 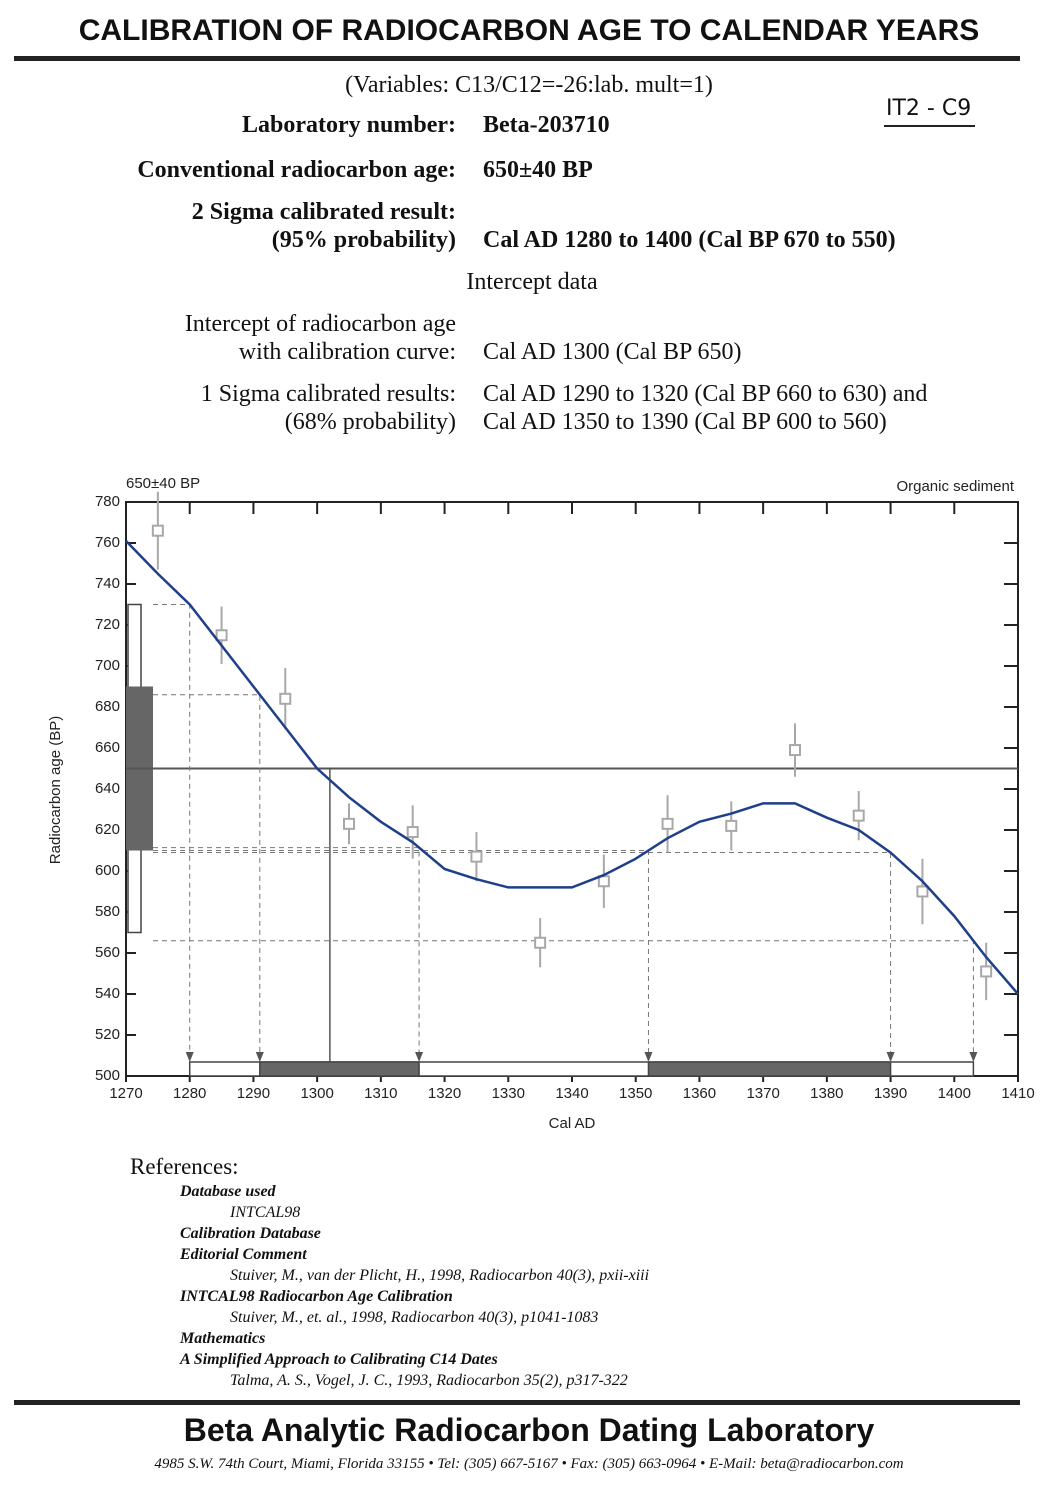 I want to click on y-tick-label: 740, so click(x=107, y=583).